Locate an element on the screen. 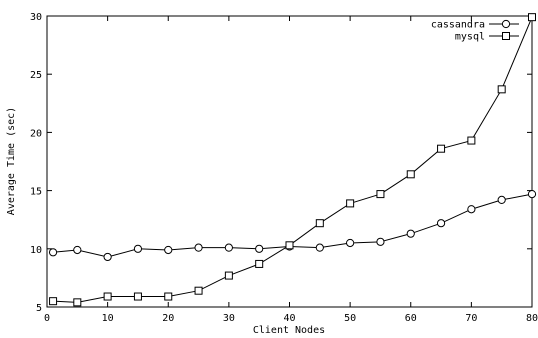 The image size is (538, 338). legend-label-mysql: mysql is located at coordinates (470, 37).